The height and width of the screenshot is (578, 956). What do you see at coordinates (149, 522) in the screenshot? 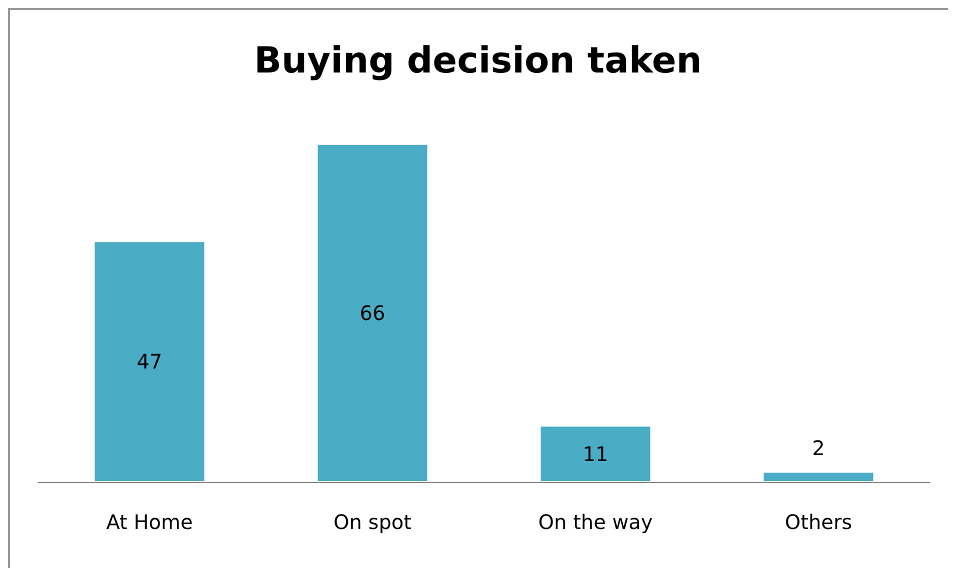
I see `x-tick-label: At Home` at bounding box center [149, 522].